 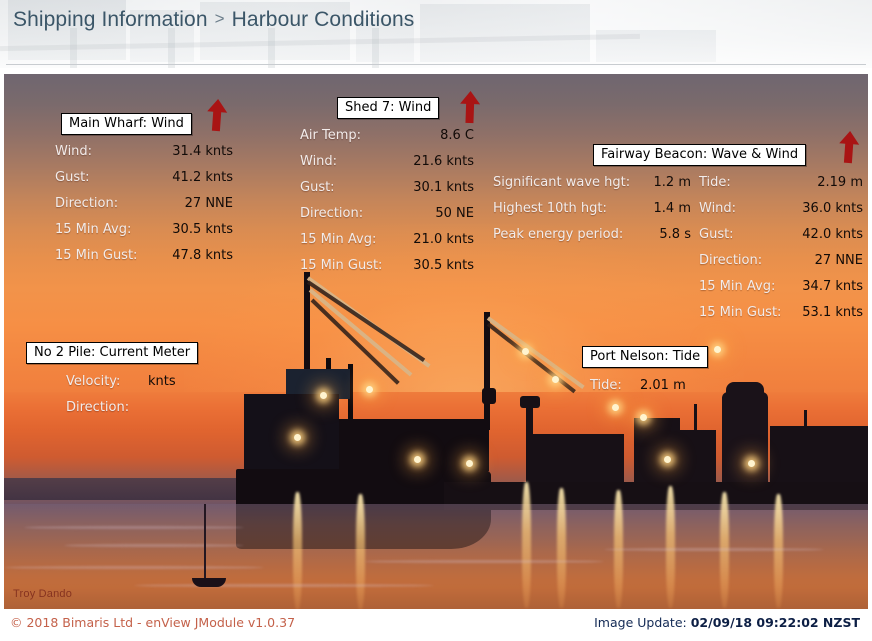 I want to click on crane-cable, so click(x=487, y=368).